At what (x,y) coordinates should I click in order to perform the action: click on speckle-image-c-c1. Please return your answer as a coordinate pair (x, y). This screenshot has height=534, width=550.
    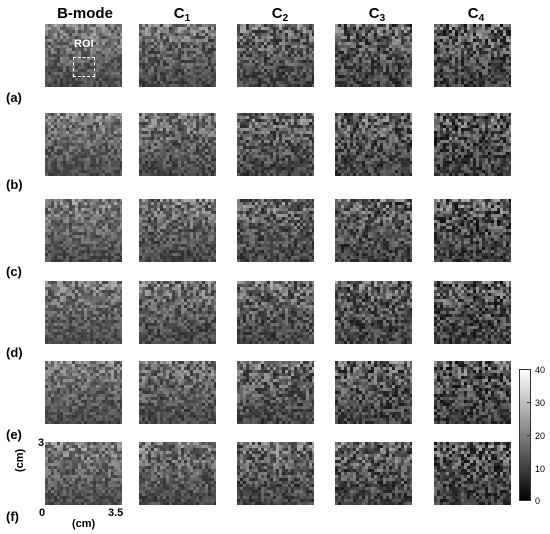
    Looking at the image, I should click on (177, 230).